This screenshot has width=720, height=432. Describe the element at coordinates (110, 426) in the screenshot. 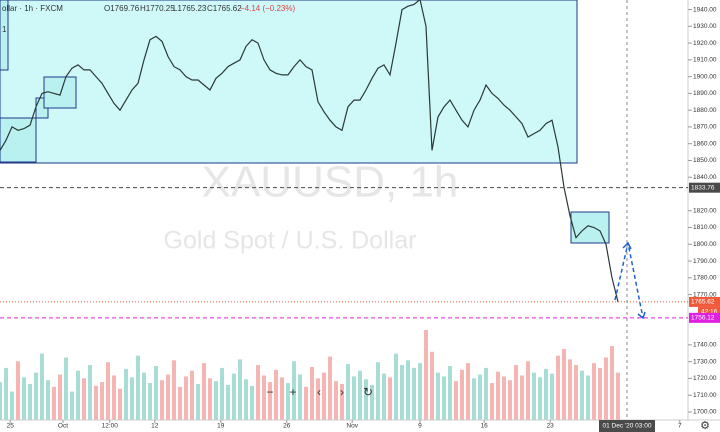

I see `x-tick-label: 12:00` at that location.